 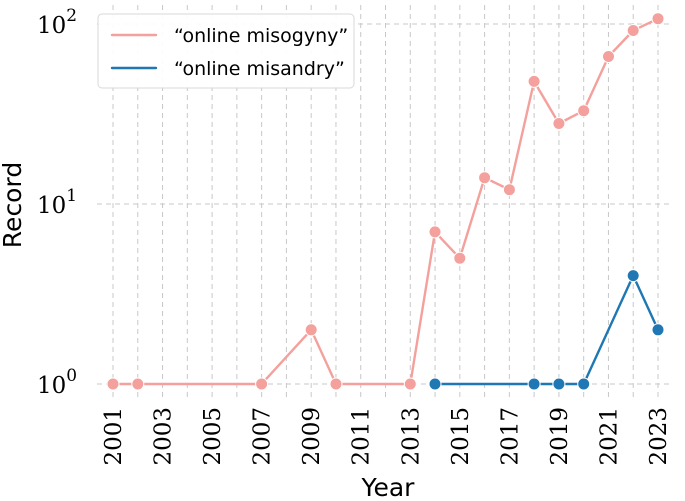 I want to click on series-online-misandry, so click(x=546, y=330).